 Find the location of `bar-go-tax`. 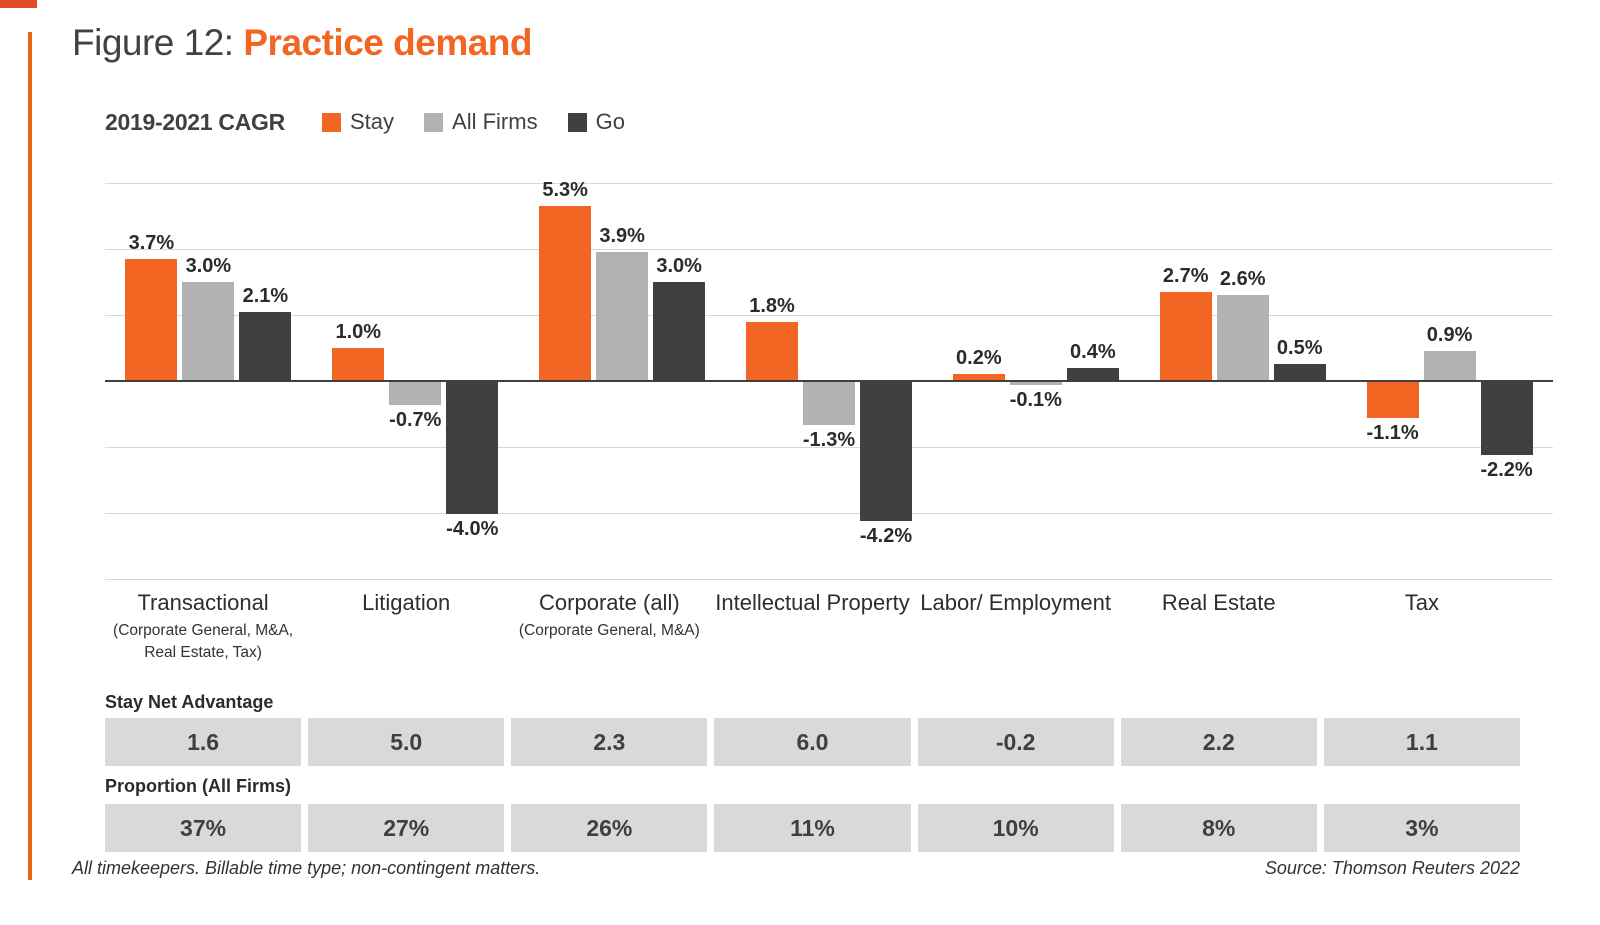

bar-go-tax is located at coordinates (1506, 418).